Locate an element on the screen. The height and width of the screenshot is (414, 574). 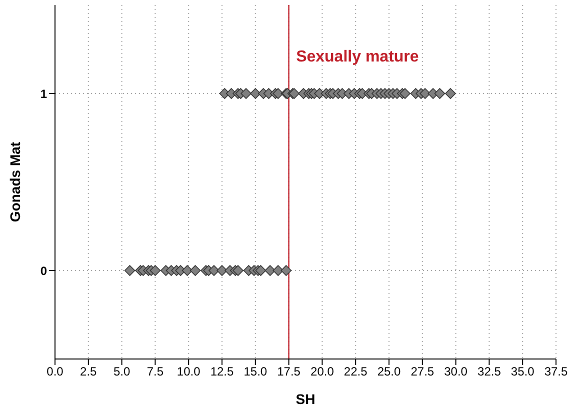
y-axis-title: Gonads Mat is located at coordinates (14, 182).